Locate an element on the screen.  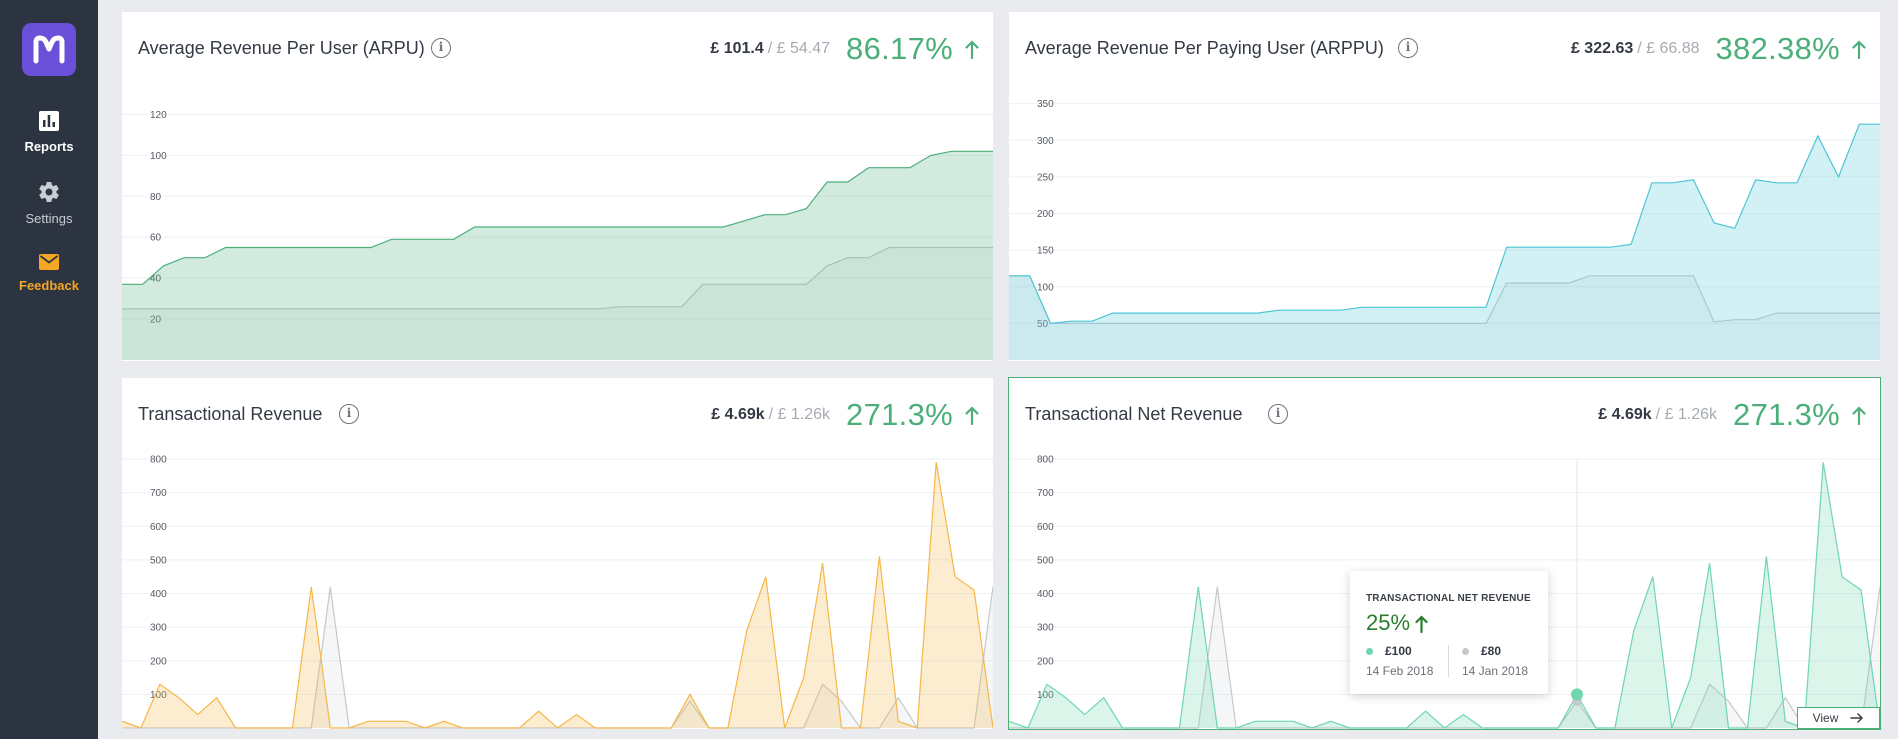
tooltip-change-value: 25% is located at coordinates (1388, 622).